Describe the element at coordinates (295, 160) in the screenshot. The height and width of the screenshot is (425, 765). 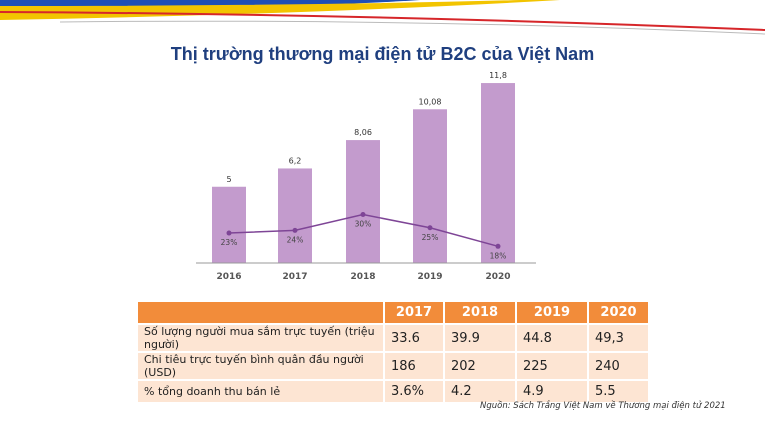
I see `bar-value-label: 6,2` at that location.